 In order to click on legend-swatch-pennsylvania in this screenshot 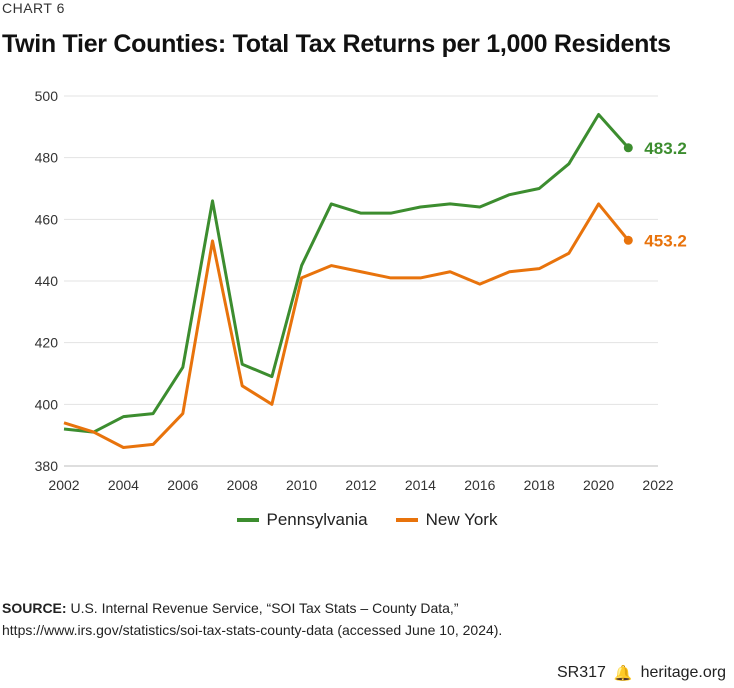, I will do `click(247, 520)`.